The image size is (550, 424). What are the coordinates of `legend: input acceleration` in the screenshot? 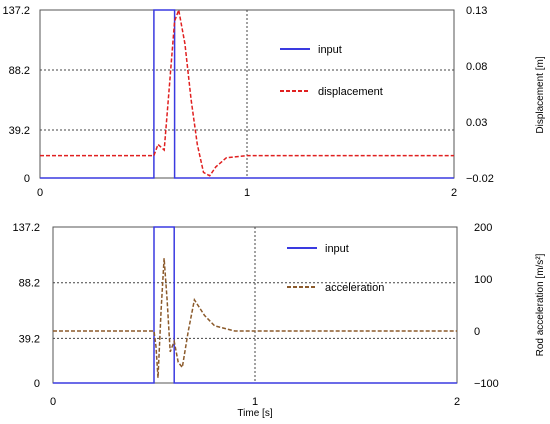 It's located at (335, 268).